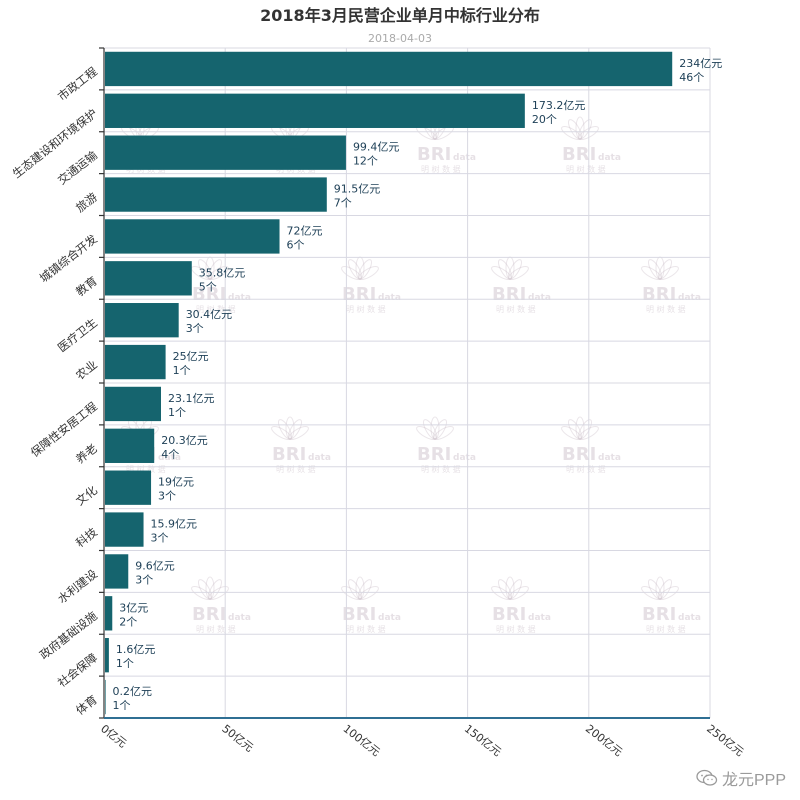 This screenshot has height=800, width=800. What do you see at coordinates (191, 356) in the screenshot?
I see `value-label: 25亿元` at bounding box center [191, 356].